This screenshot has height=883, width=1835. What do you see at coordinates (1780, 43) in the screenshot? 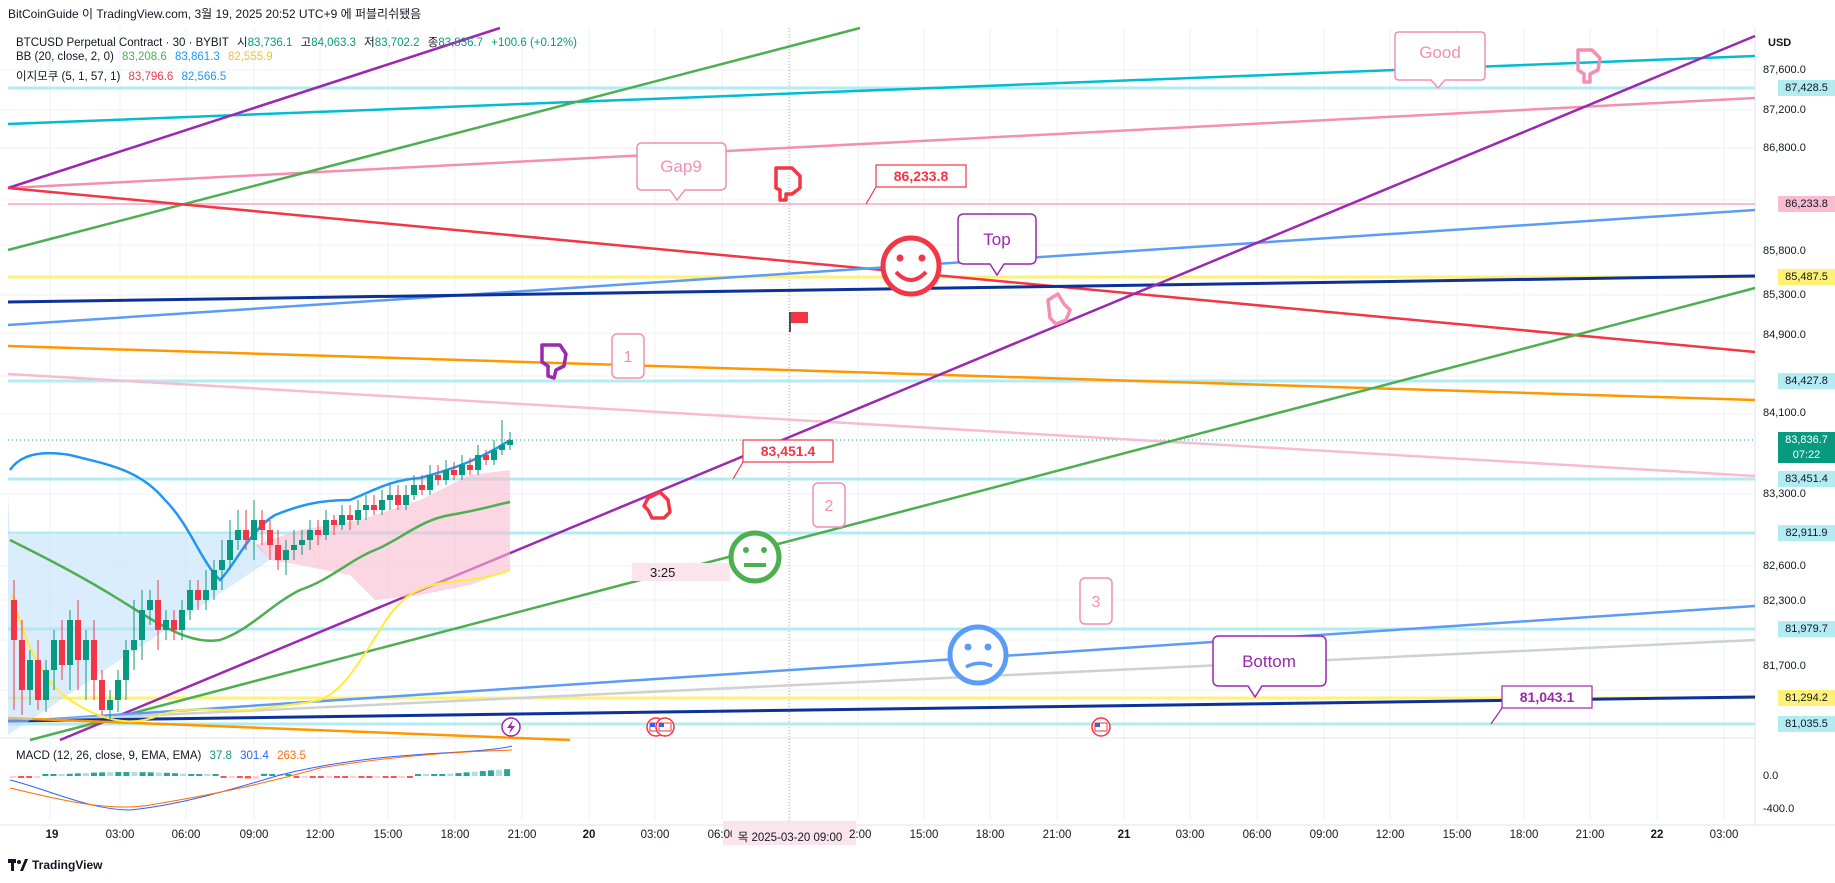
I see `currency-label: USD` at bounding box center [1780, 43].